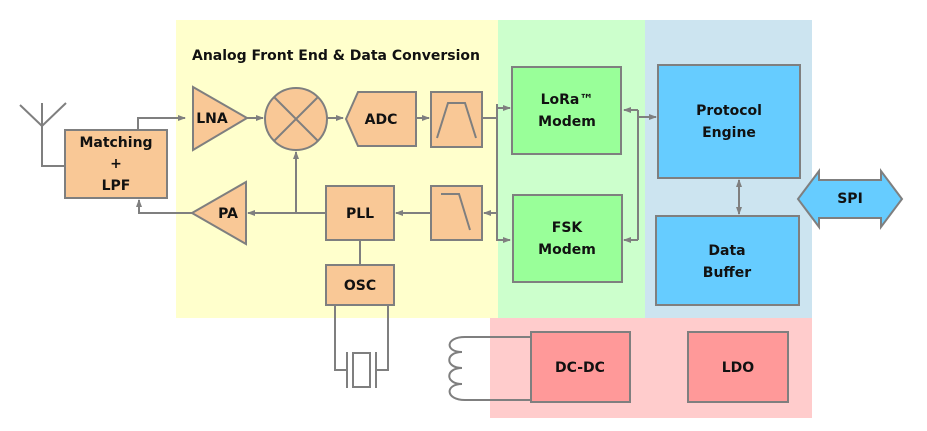 Image resolution: width=927 pixels, height=431 pixels. I want to click on svg-text: PLL, so click(360, 214).